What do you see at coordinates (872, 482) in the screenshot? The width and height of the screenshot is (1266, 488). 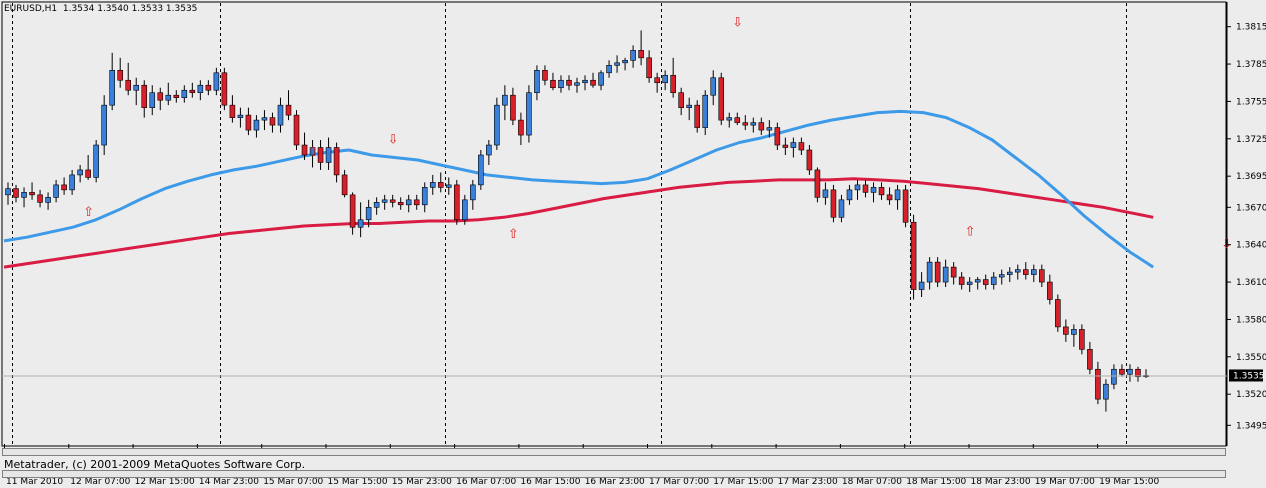 I see `x-tick-label: 18 Mar 07:00` at bounding box center [872, 482].